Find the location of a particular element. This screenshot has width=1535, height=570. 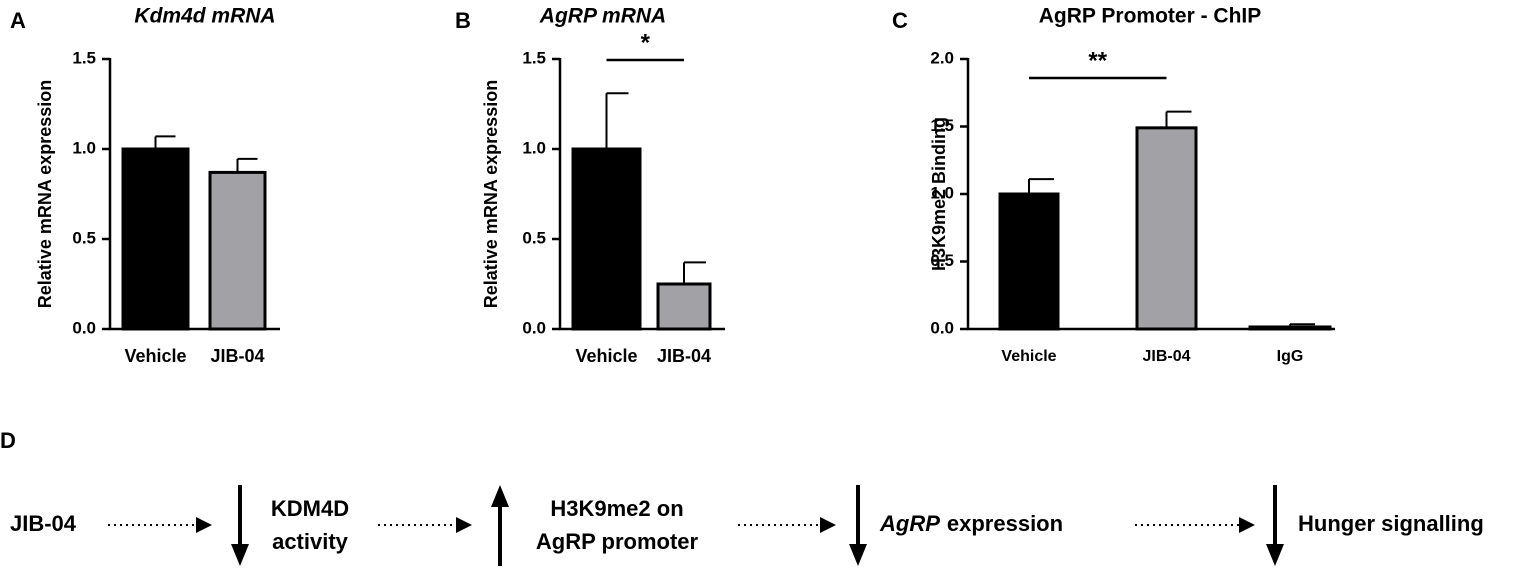

node-text: H3K9me2 on is located at coordinates (616, 508).